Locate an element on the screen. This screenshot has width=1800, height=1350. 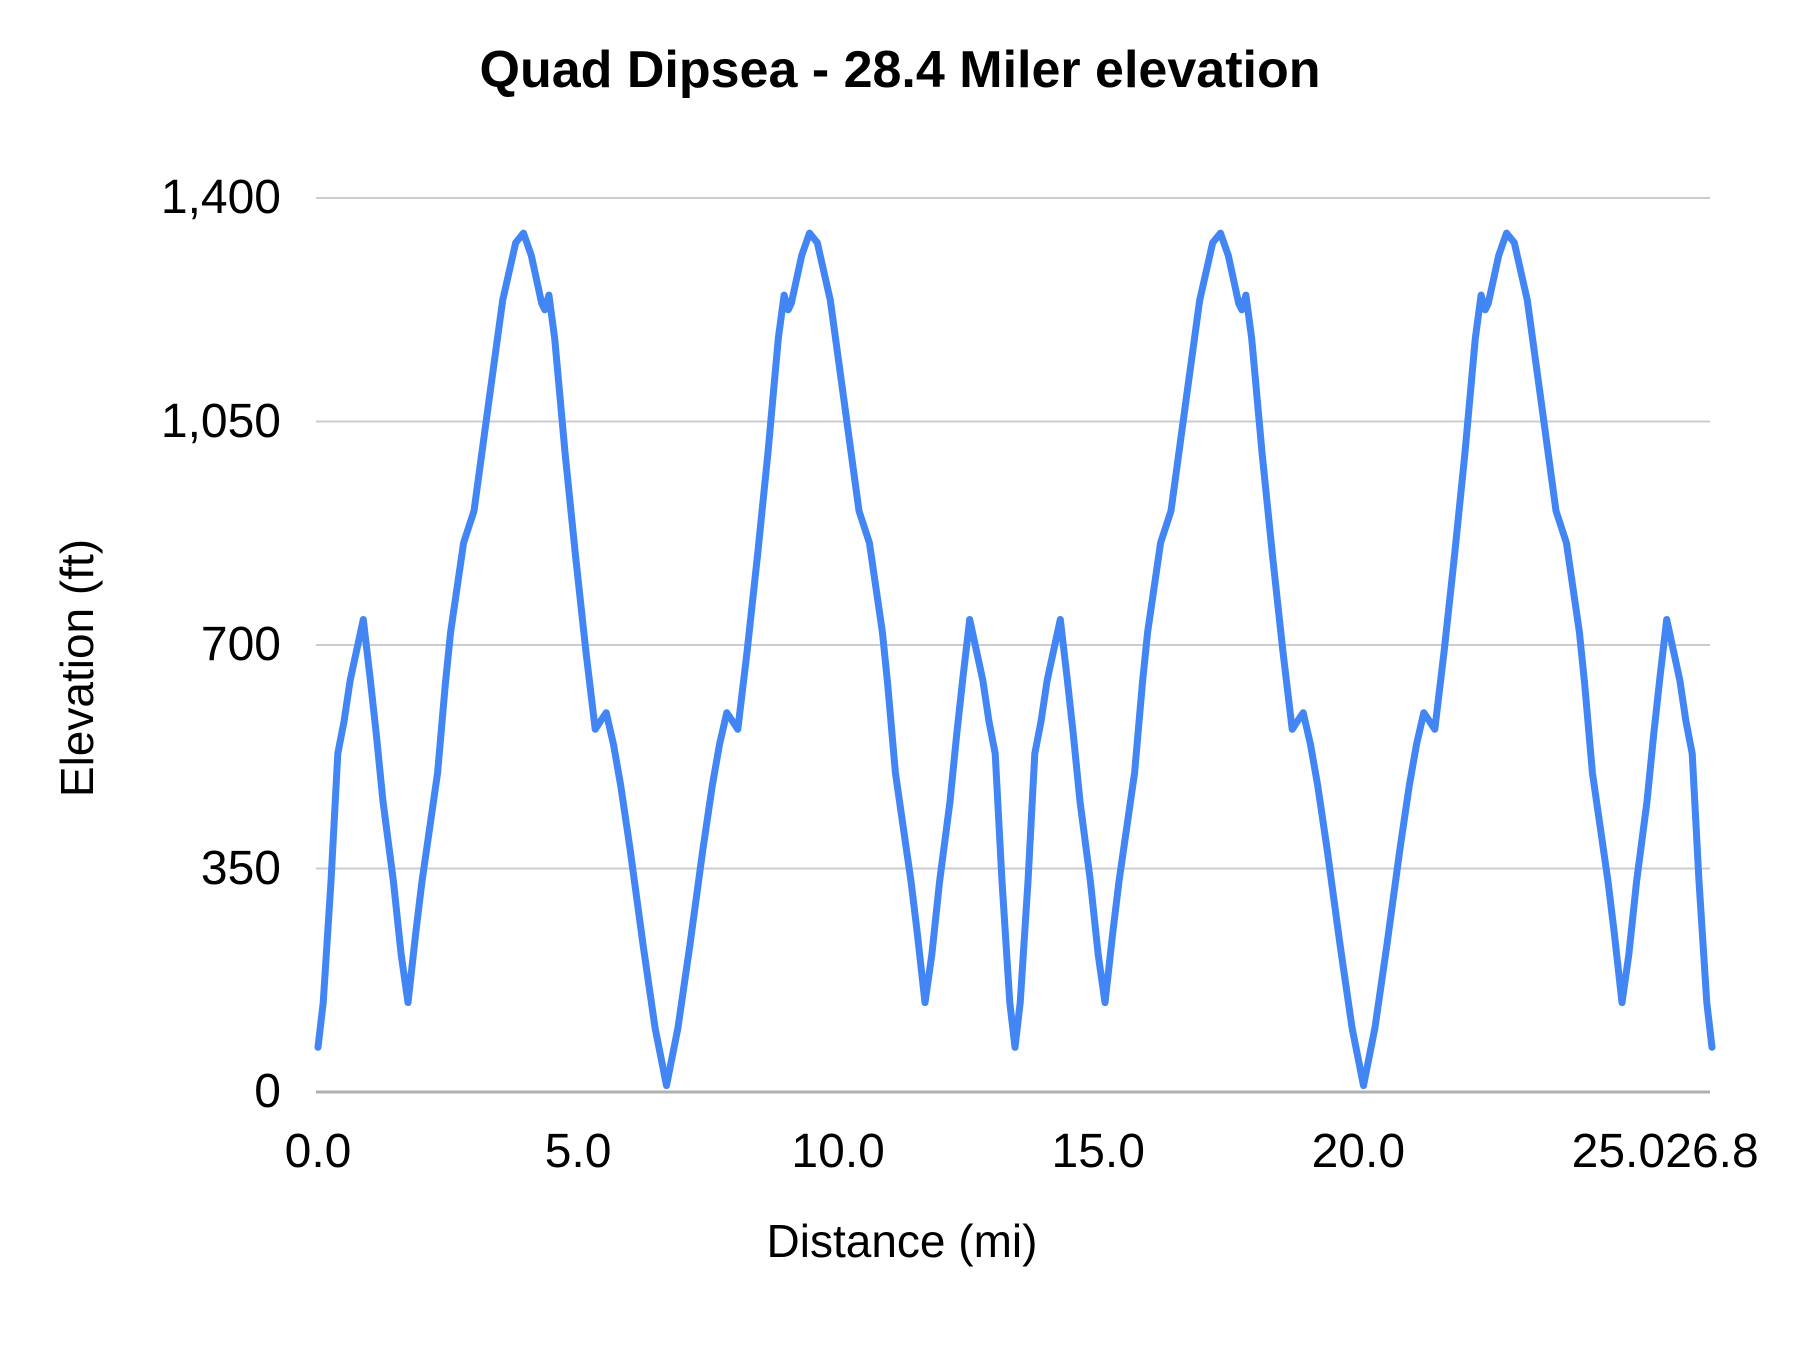
x-tick-label-15.0: 15.0 is located at coordinates (1098, 1151).